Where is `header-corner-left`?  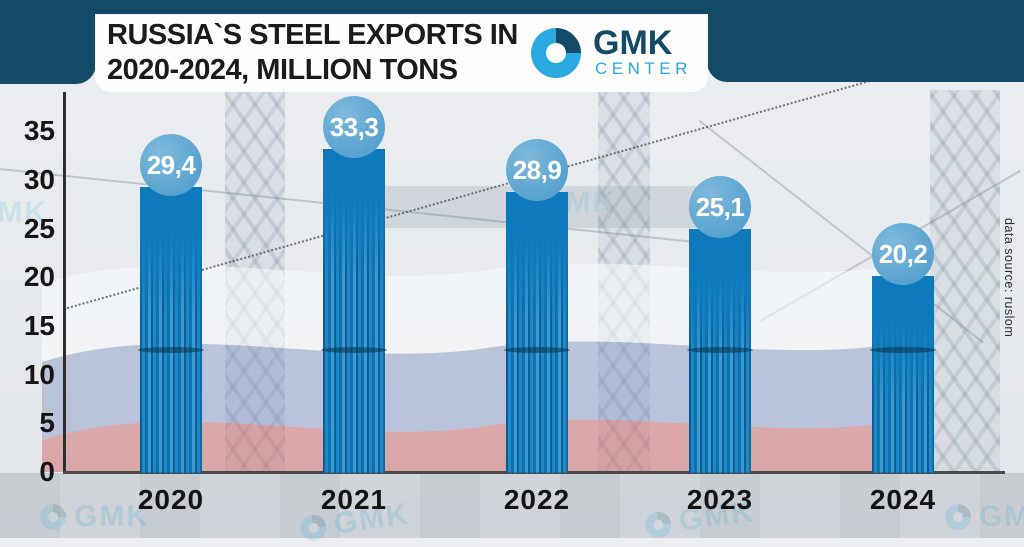
header-corner-left is located at coordinates (48, 42).